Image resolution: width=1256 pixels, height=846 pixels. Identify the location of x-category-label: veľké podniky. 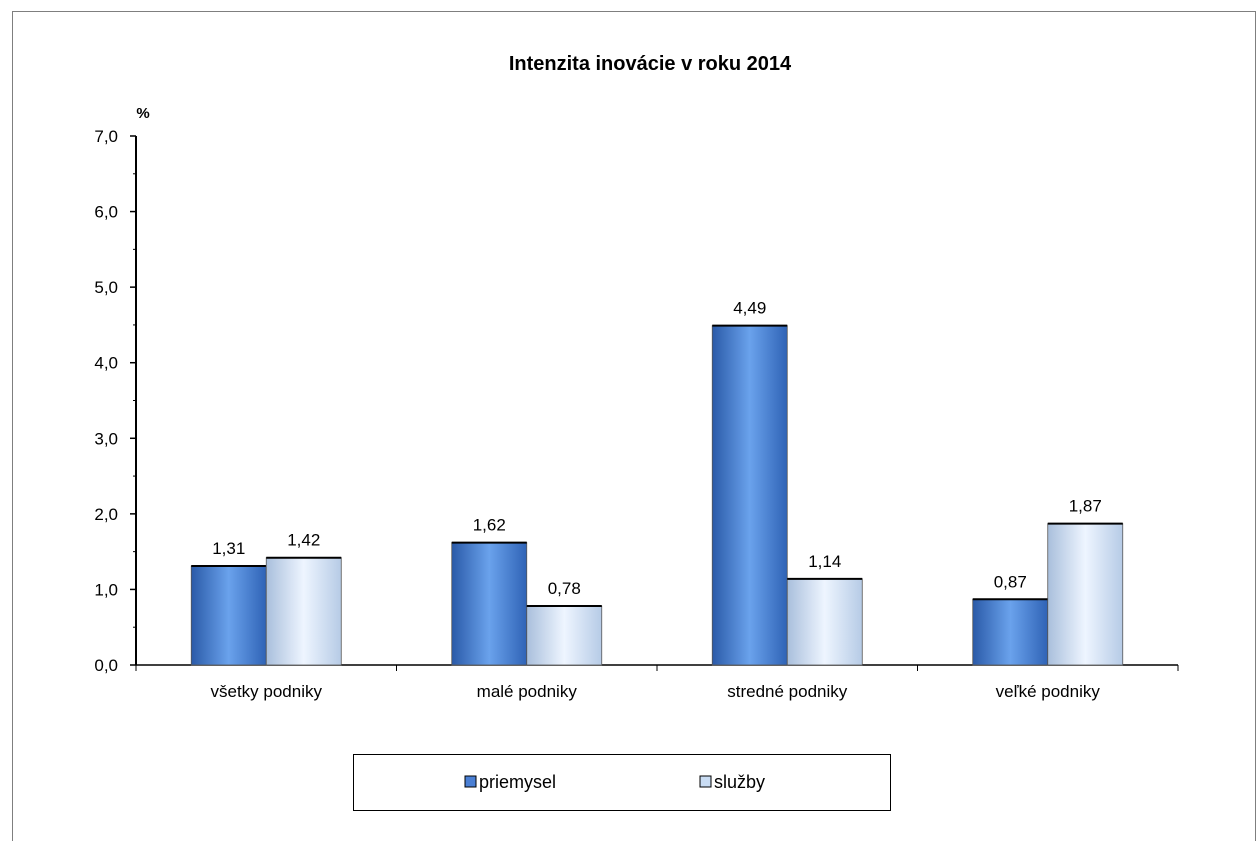
(1048, 691).